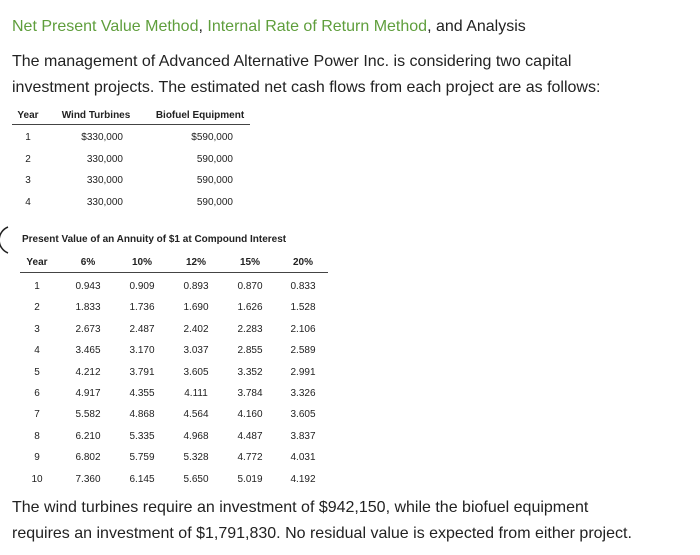 The width and height of the screenshot is (700, 555). Describe the element at coordinates (250, 479) in the screenshot. I see `table-cell: 5.019` at that location.